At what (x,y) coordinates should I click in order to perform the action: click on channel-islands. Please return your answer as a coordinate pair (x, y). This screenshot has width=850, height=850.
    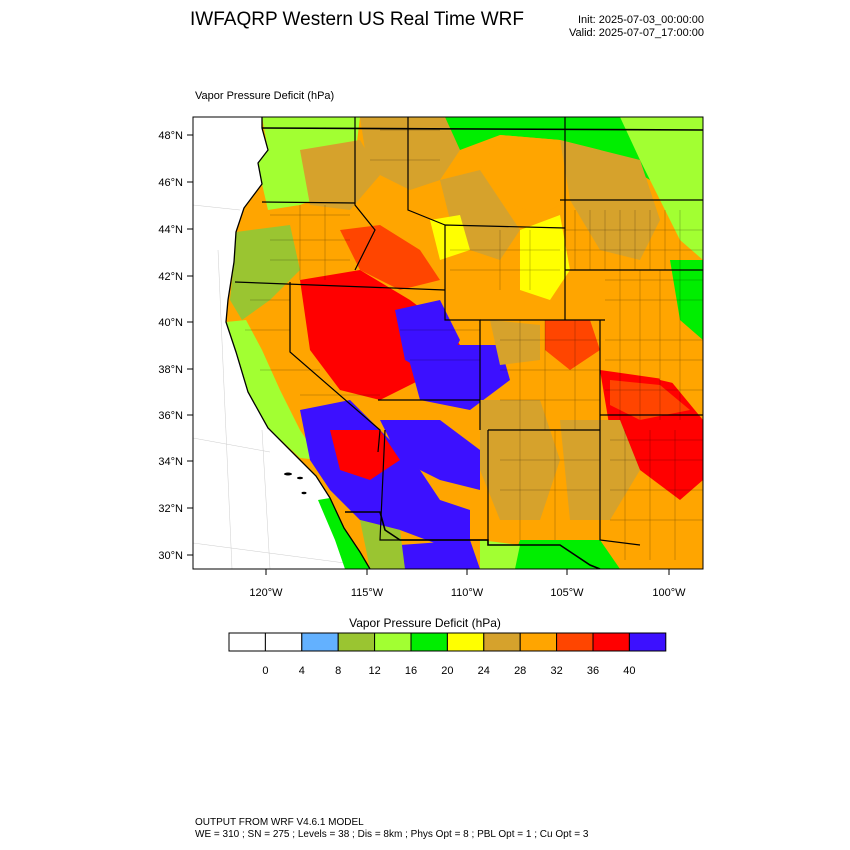
    Looking at the image, I should click on (295, 483).